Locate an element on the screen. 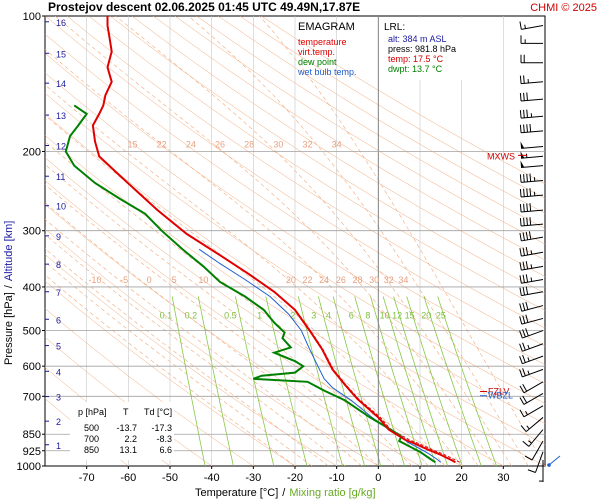  mixing-ratio-label: 15 is located at coordinates (410, 316).